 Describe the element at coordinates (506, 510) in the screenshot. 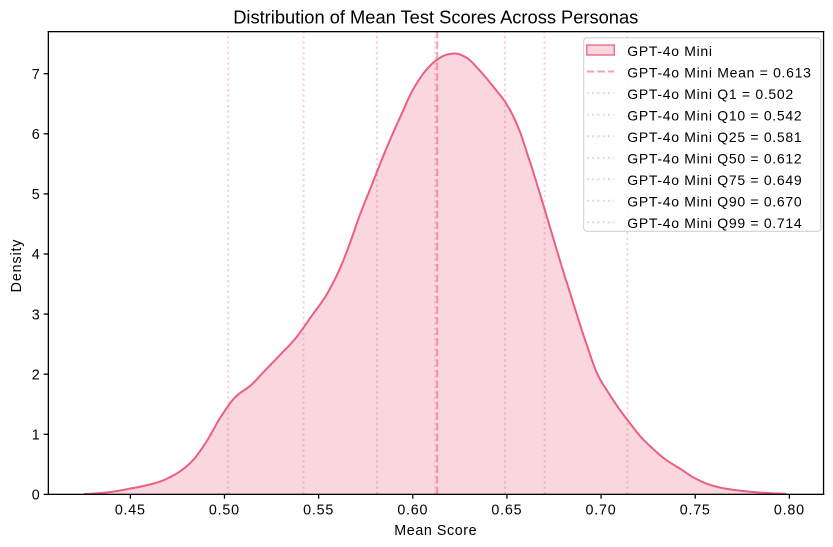

I see `svg-text: 0.65` at that location.